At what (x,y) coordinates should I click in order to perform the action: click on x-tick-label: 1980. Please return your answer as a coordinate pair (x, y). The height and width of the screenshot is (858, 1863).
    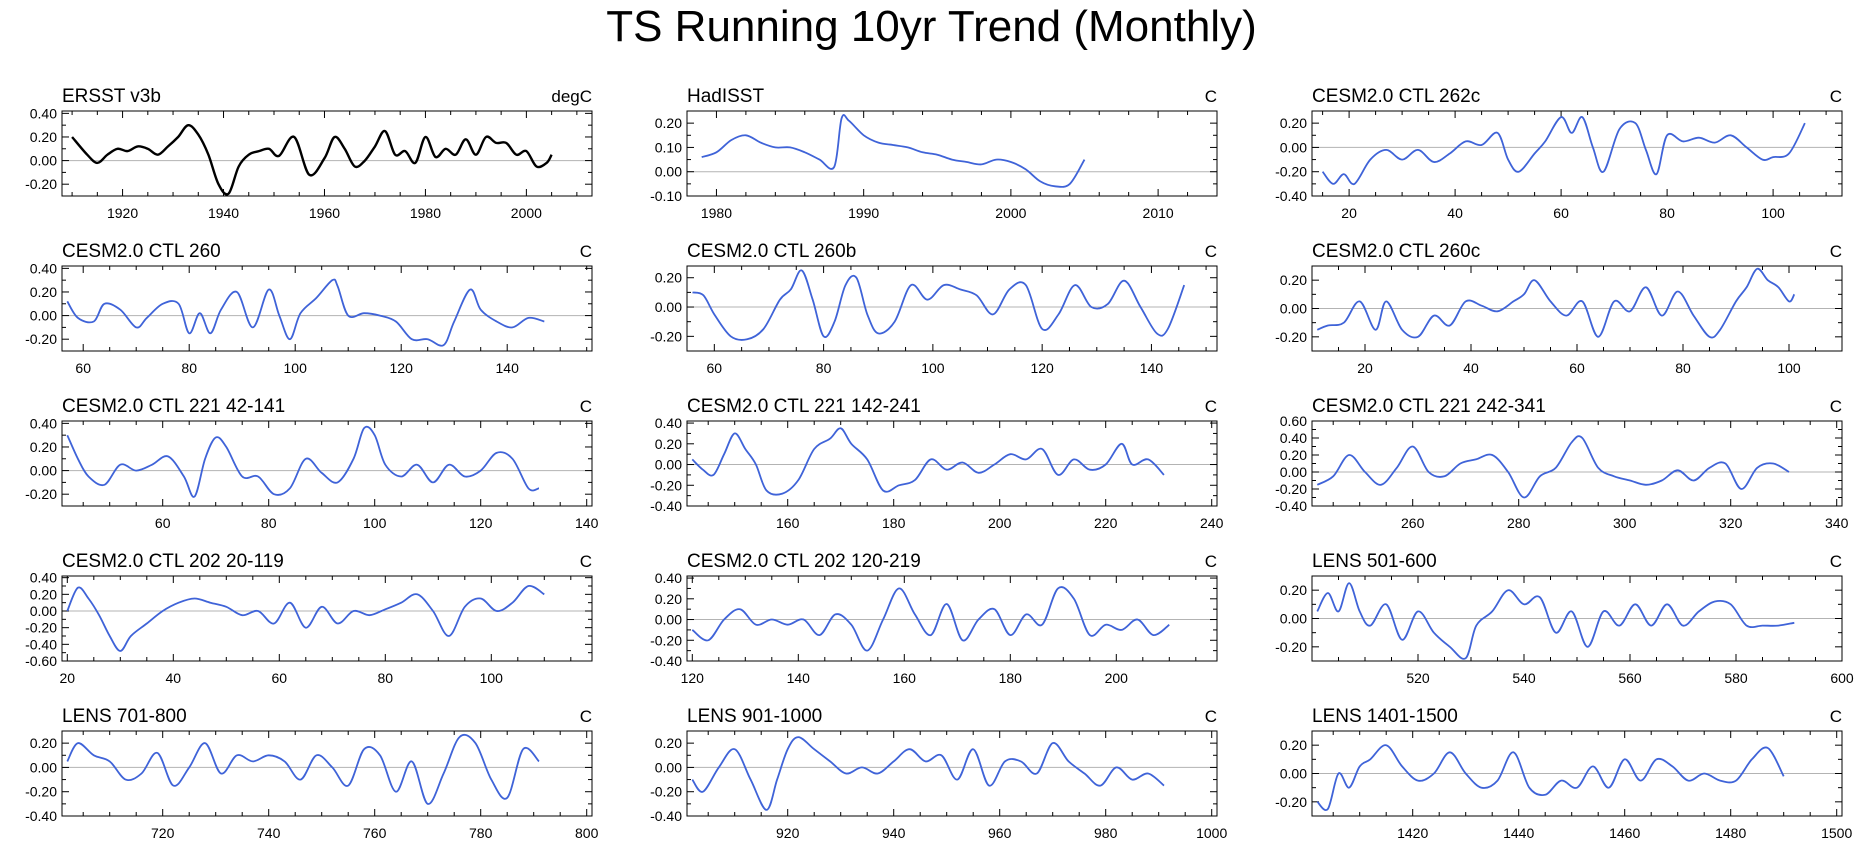
    Looking at the image, I should click on (716, 213).